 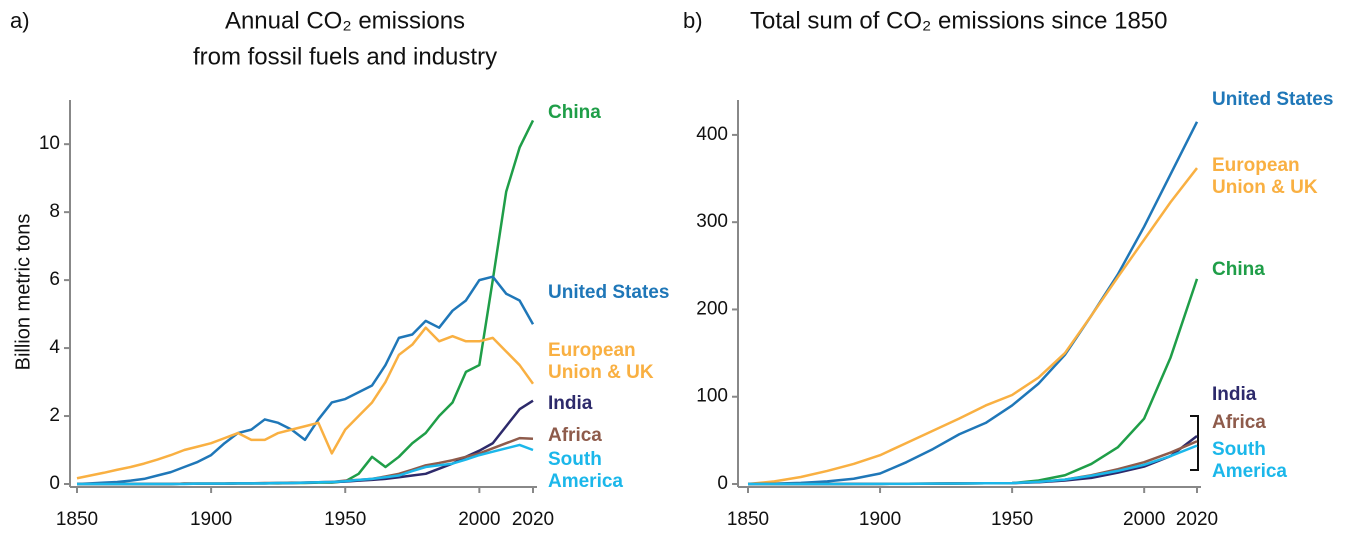 What do you see at coordinates (712, 396) in the screenshot?
I see `y-tick-label: 100` at bounding box center [712, 396].